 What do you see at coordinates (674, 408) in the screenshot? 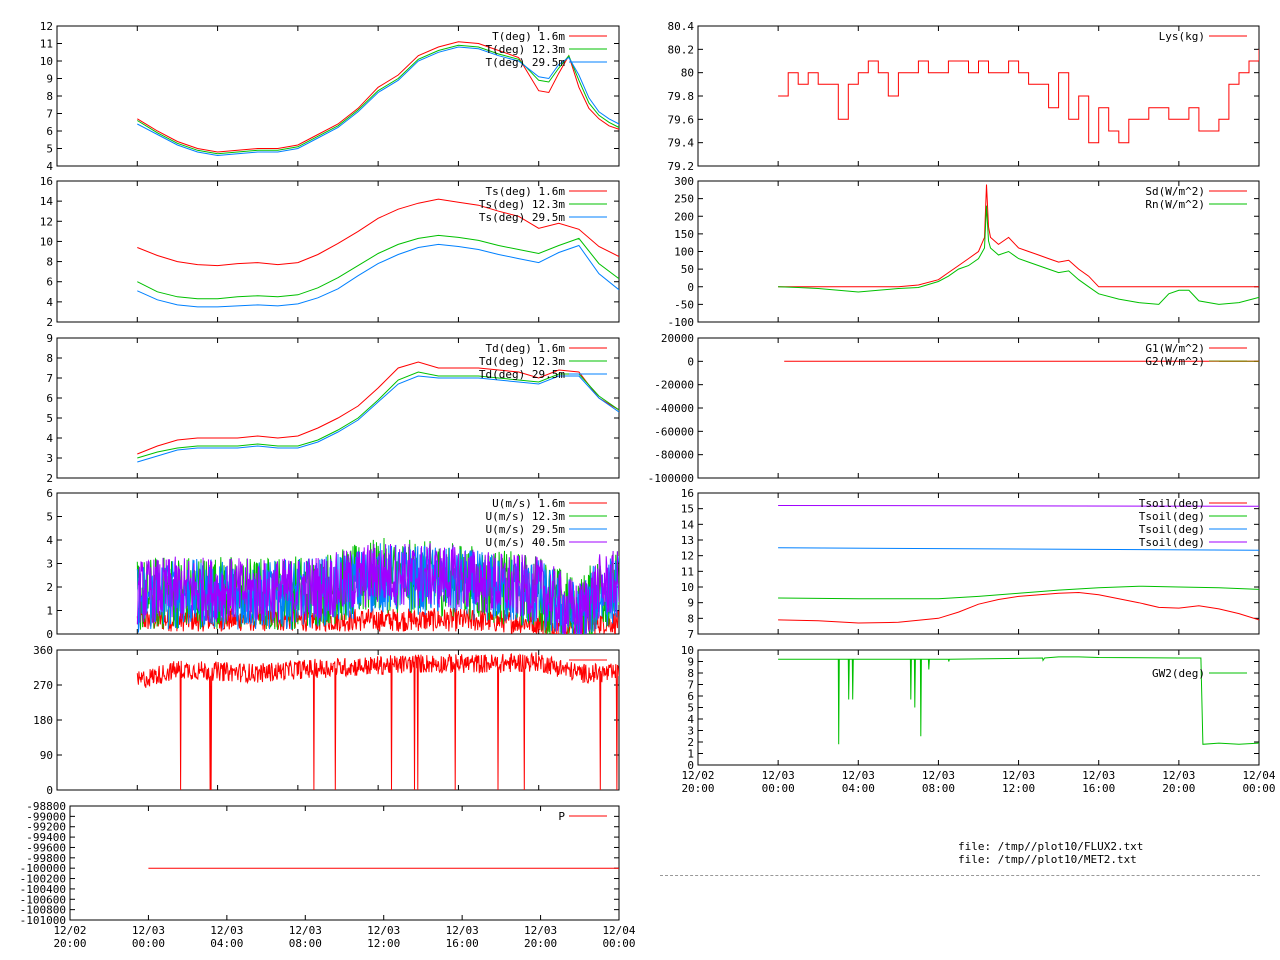
I see `y-tick-label: -40000` at bounding box center [674, 408].